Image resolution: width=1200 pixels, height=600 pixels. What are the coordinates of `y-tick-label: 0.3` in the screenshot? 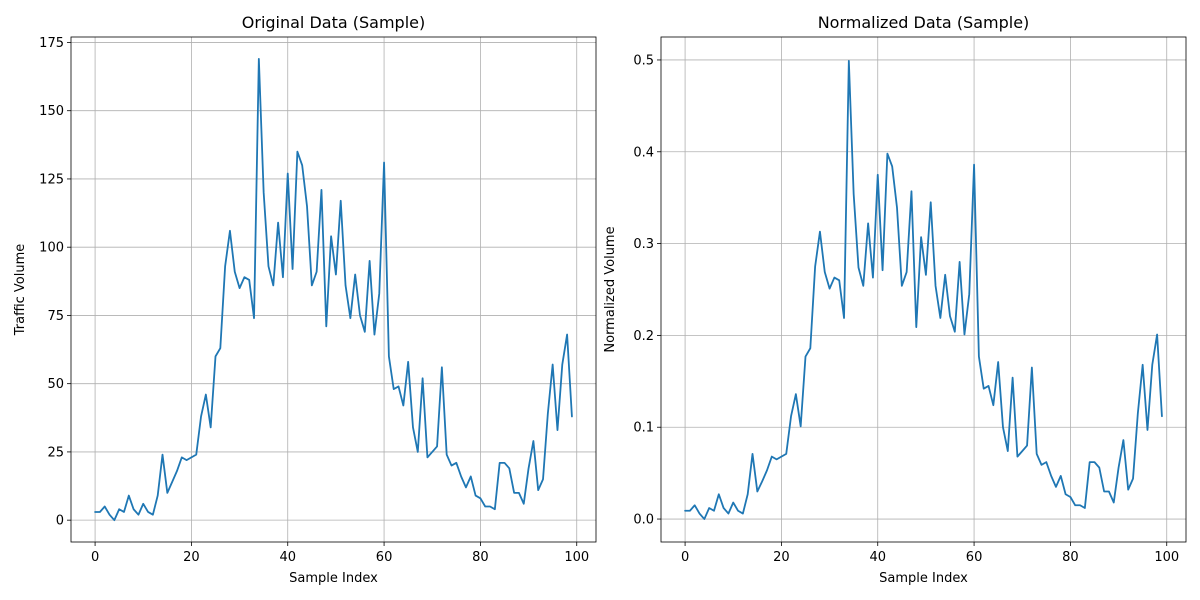 It's located at (643, 244).